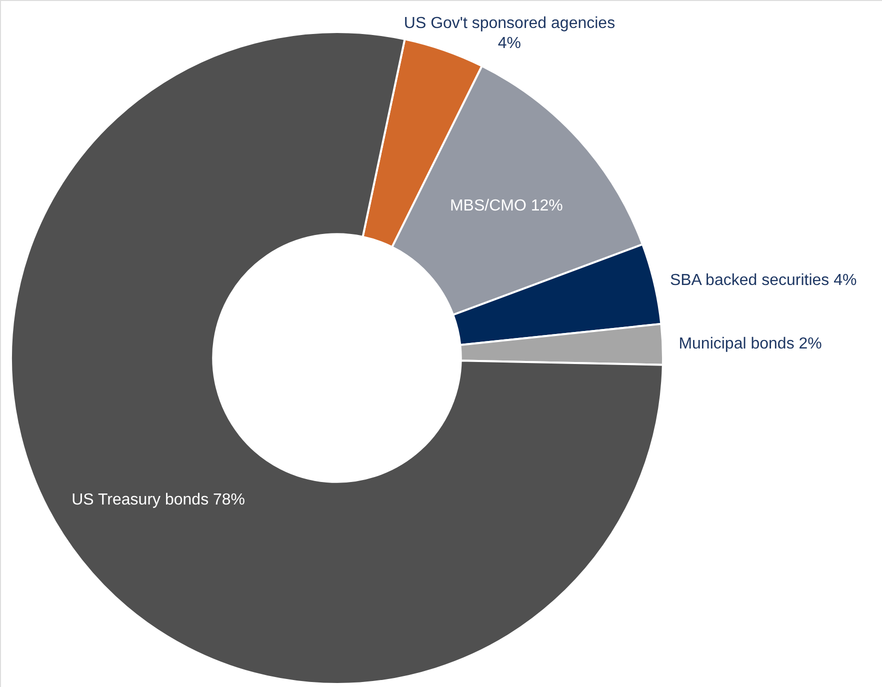  I want to click on slice-label: US Gov't sponsored agencies, so click(510, 23).